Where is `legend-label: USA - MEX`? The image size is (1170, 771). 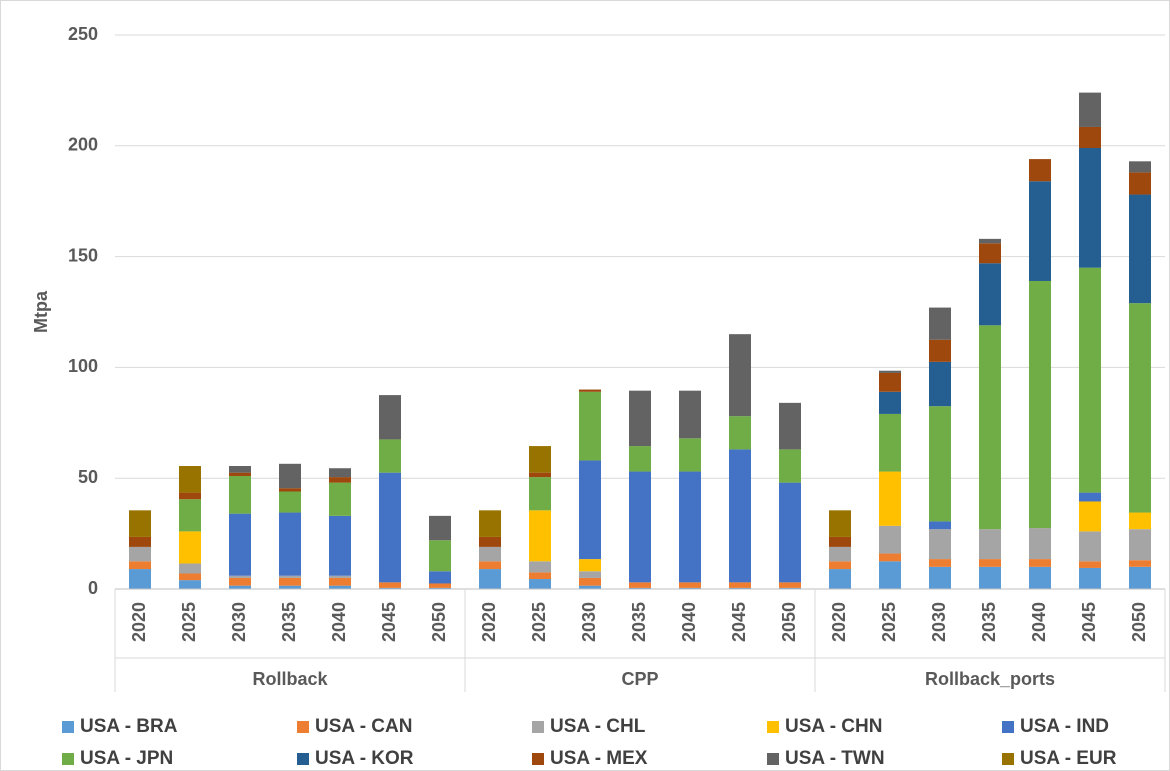
legend-label: USA - MEX is located at coordinates (599, 758).